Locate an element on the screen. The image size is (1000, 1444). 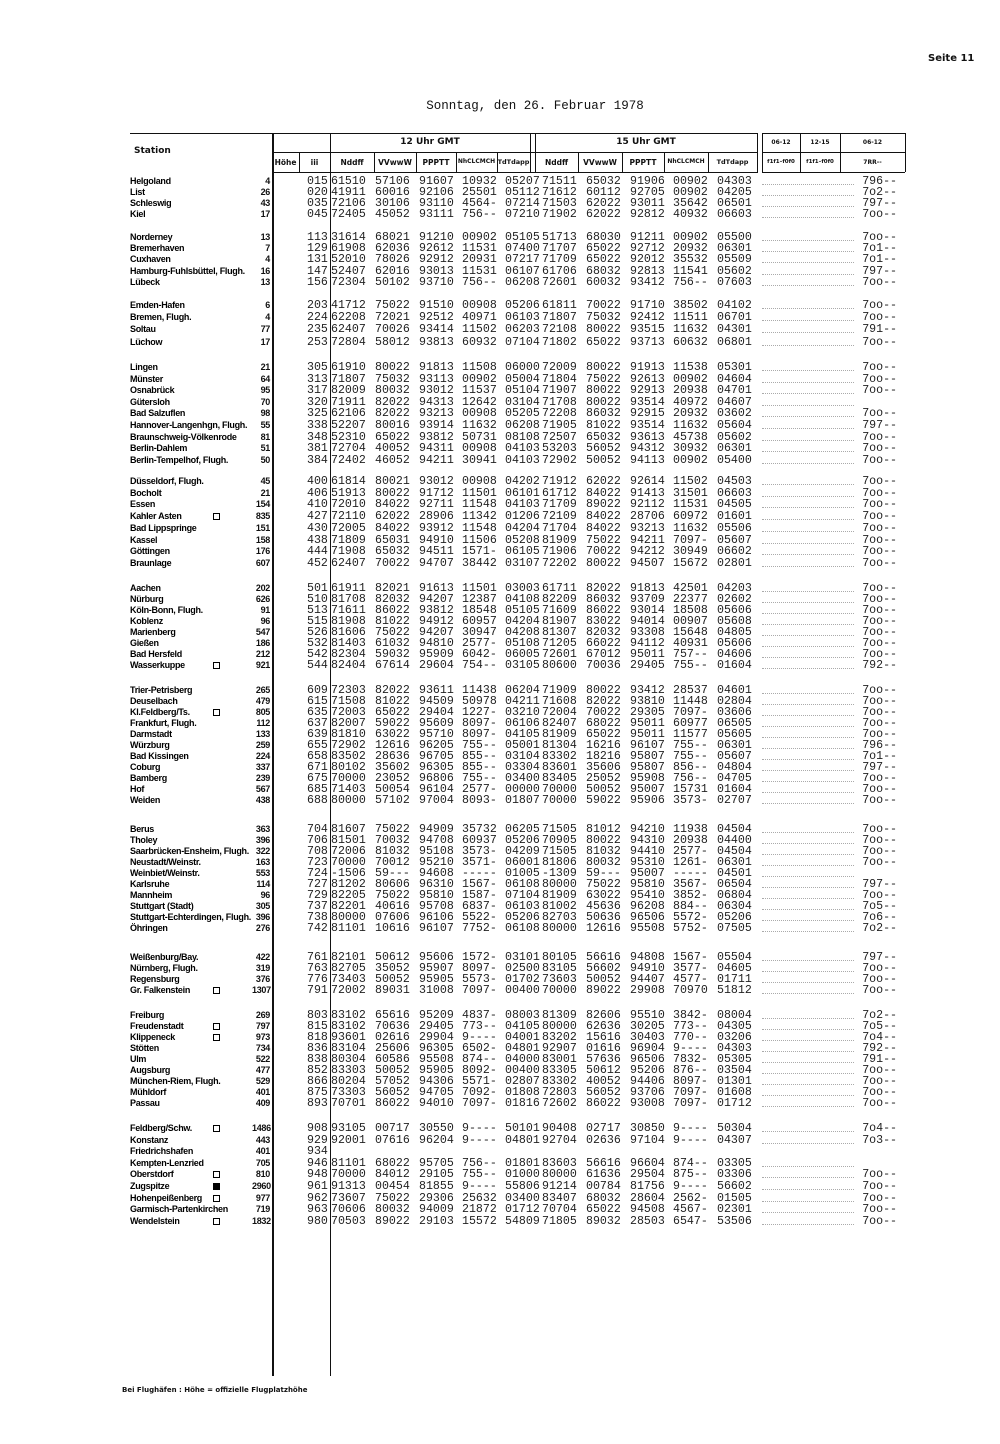
station-index: 615 is located at coordinates (317, 701).